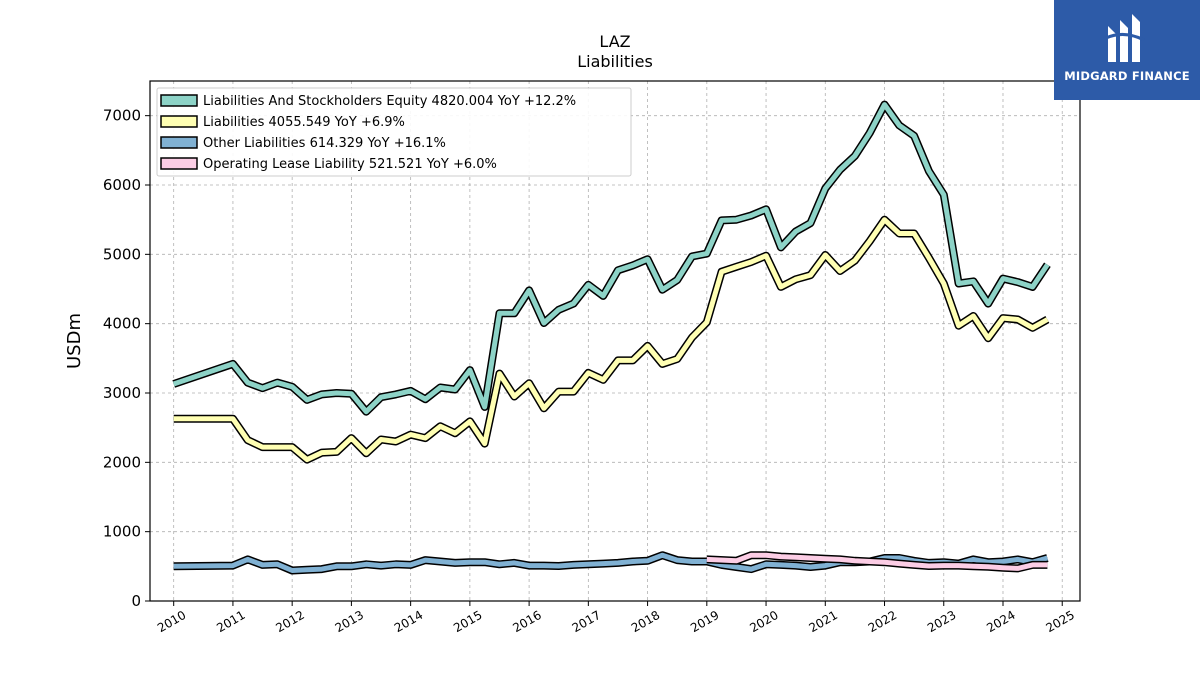  Describe the element at coordinates (763, 621) in the screenshot. I see `x-tick-label: 2020` at that location.